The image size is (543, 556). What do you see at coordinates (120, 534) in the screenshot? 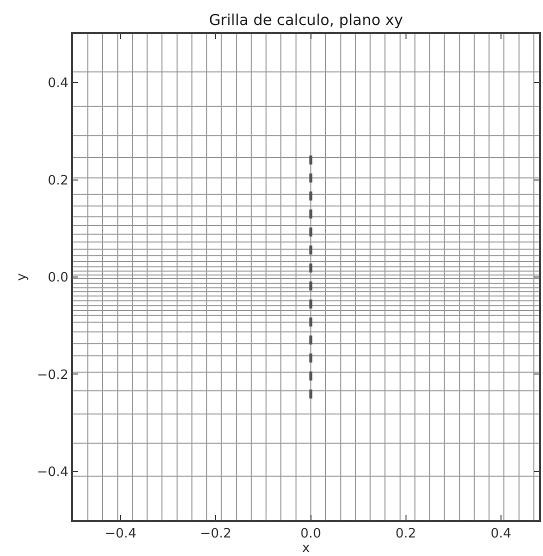
I see `x-tick-label: −0.4` at bounding box center [120, 534].